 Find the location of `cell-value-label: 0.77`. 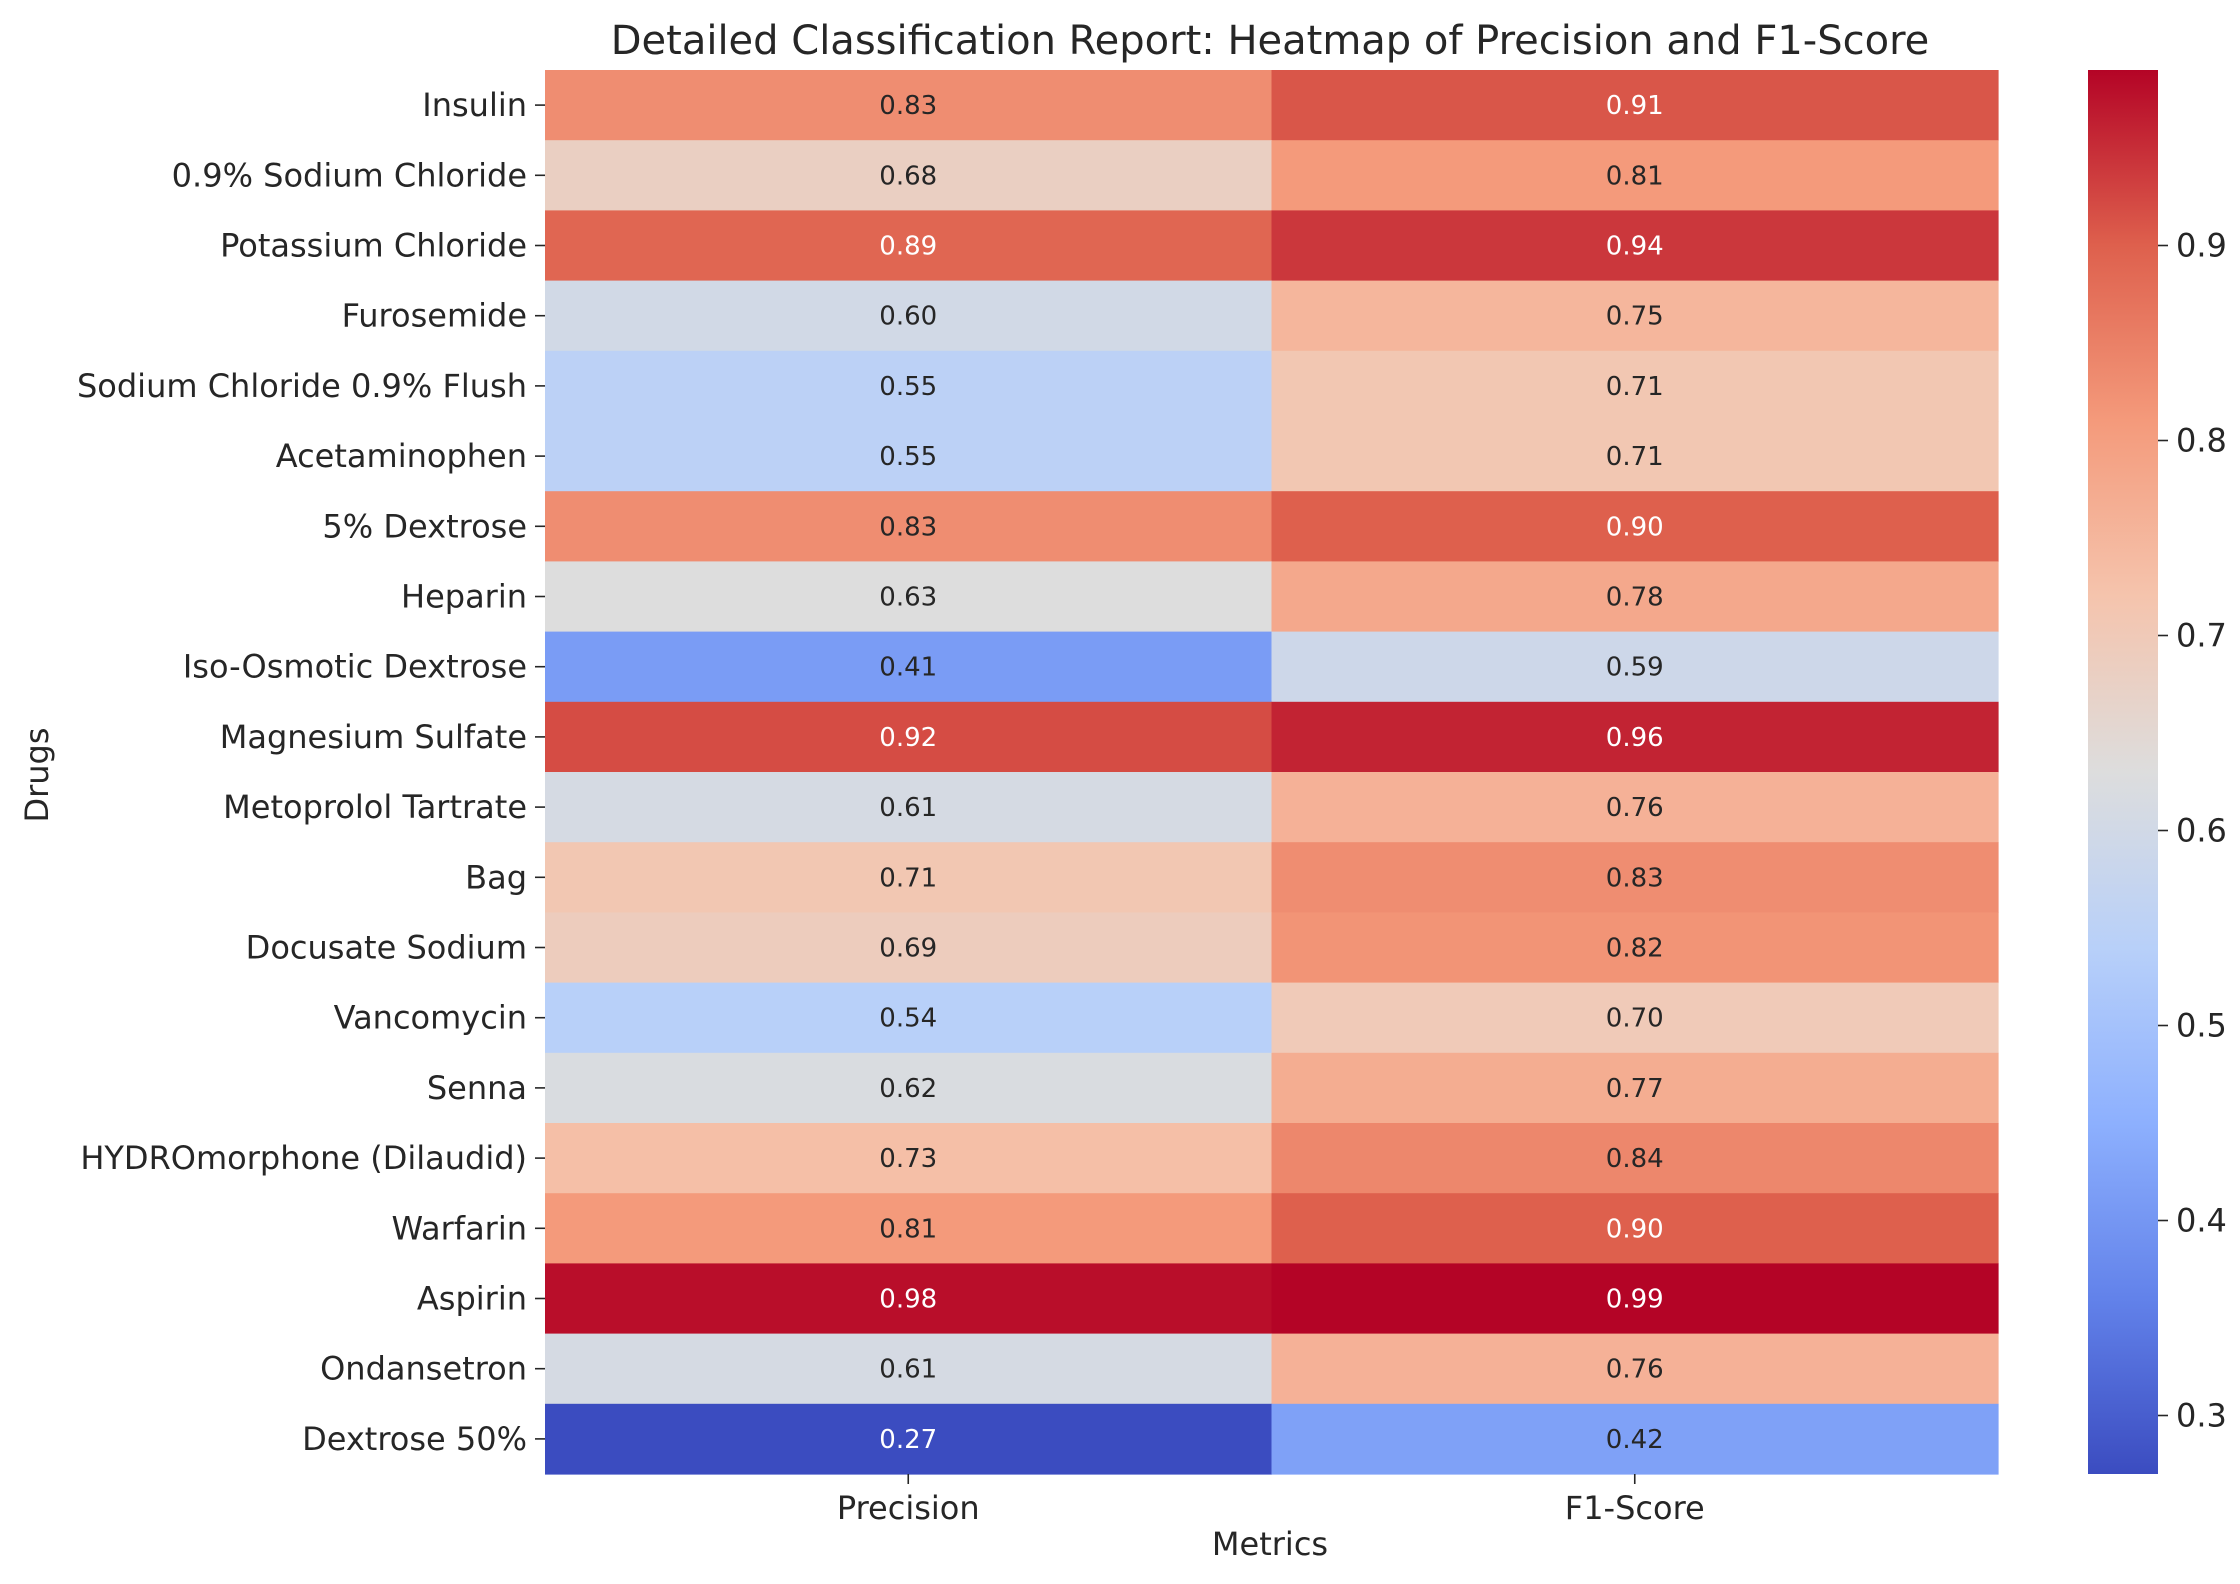

cell-value-label: 0.77 is located at coordinates (1635, 1089).